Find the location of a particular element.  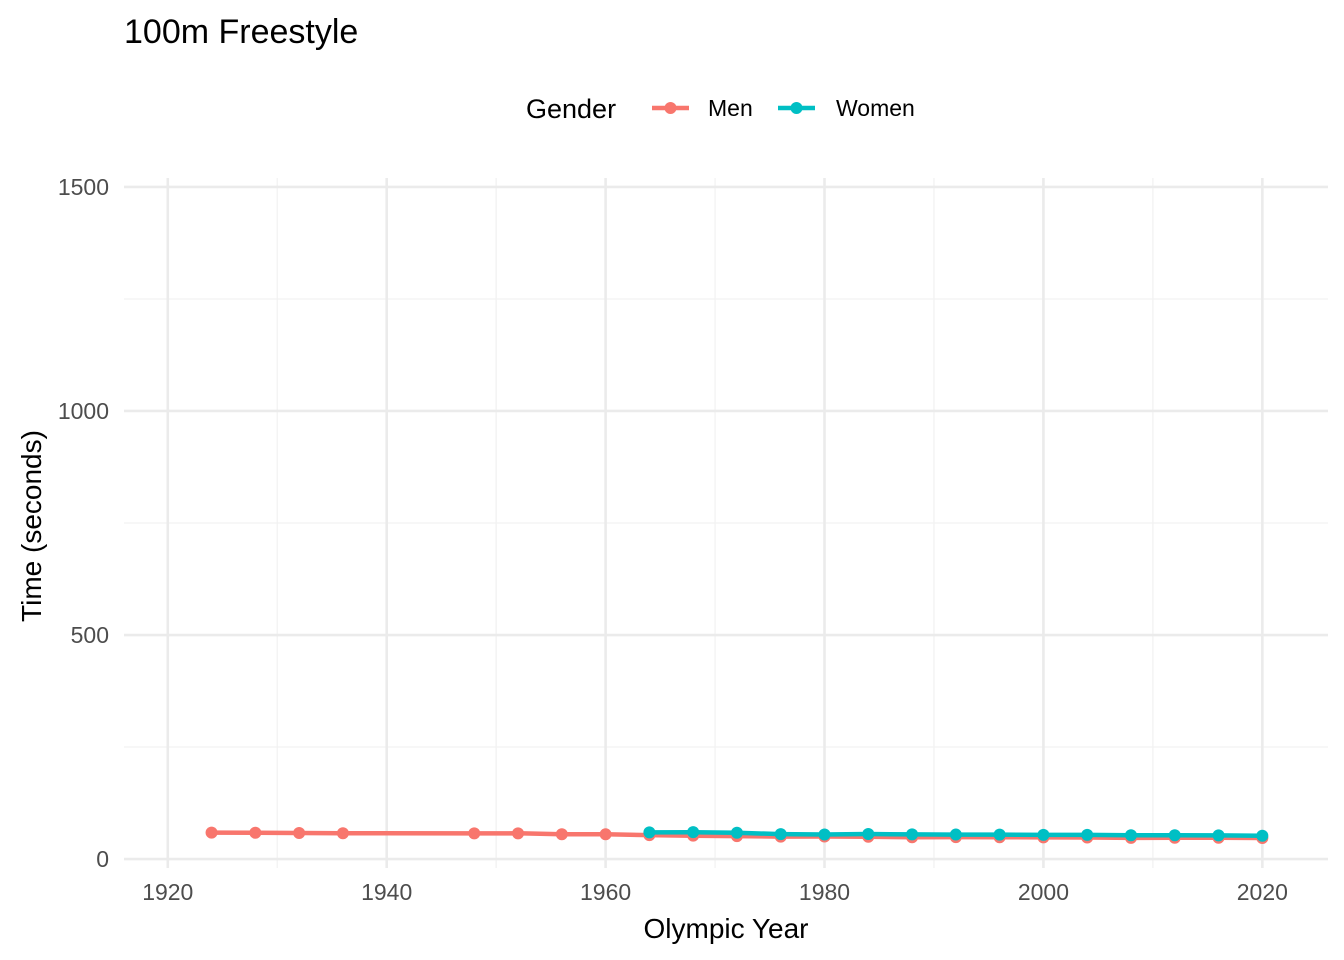

legend-key-men-point is located at coordinates (670, 108).